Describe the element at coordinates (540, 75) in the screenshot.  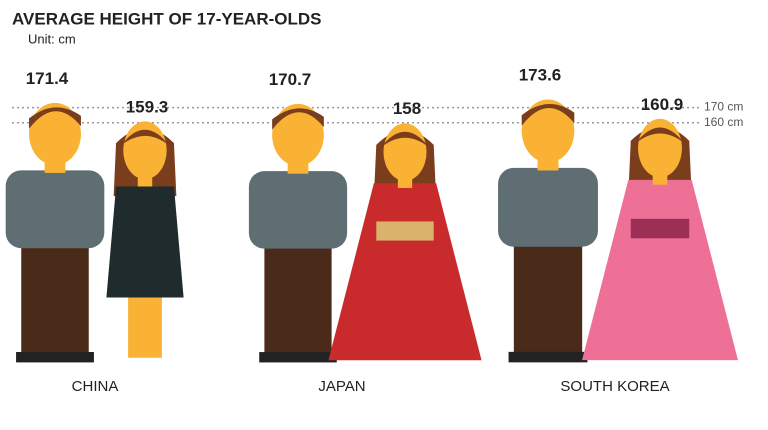
I see `value-label: 173.6` at that location.